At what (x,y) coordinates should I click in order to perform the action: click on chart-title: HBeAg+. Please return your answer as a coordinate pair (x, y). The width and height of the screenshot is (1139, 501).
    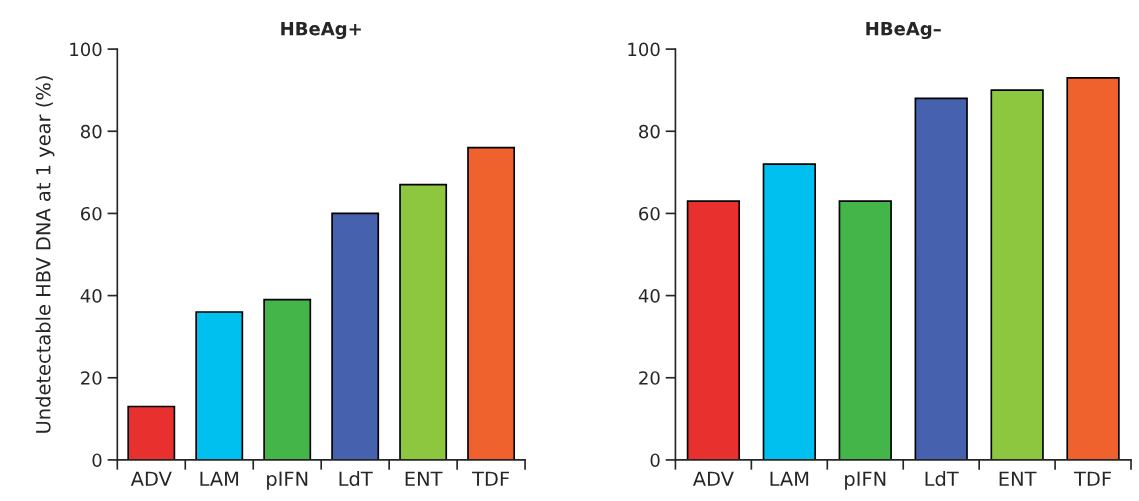
    Looking at the image, I should click on (321, 31).